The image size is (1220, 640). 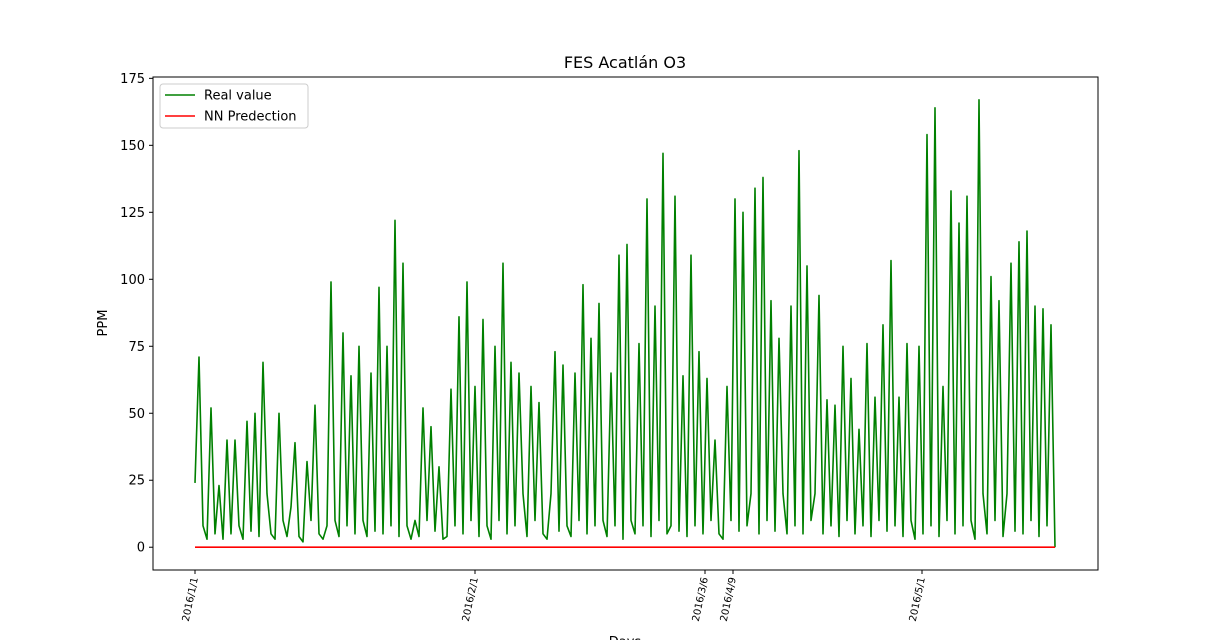 I want to click on y-tick-label: 50, so click(x=136, y=414).